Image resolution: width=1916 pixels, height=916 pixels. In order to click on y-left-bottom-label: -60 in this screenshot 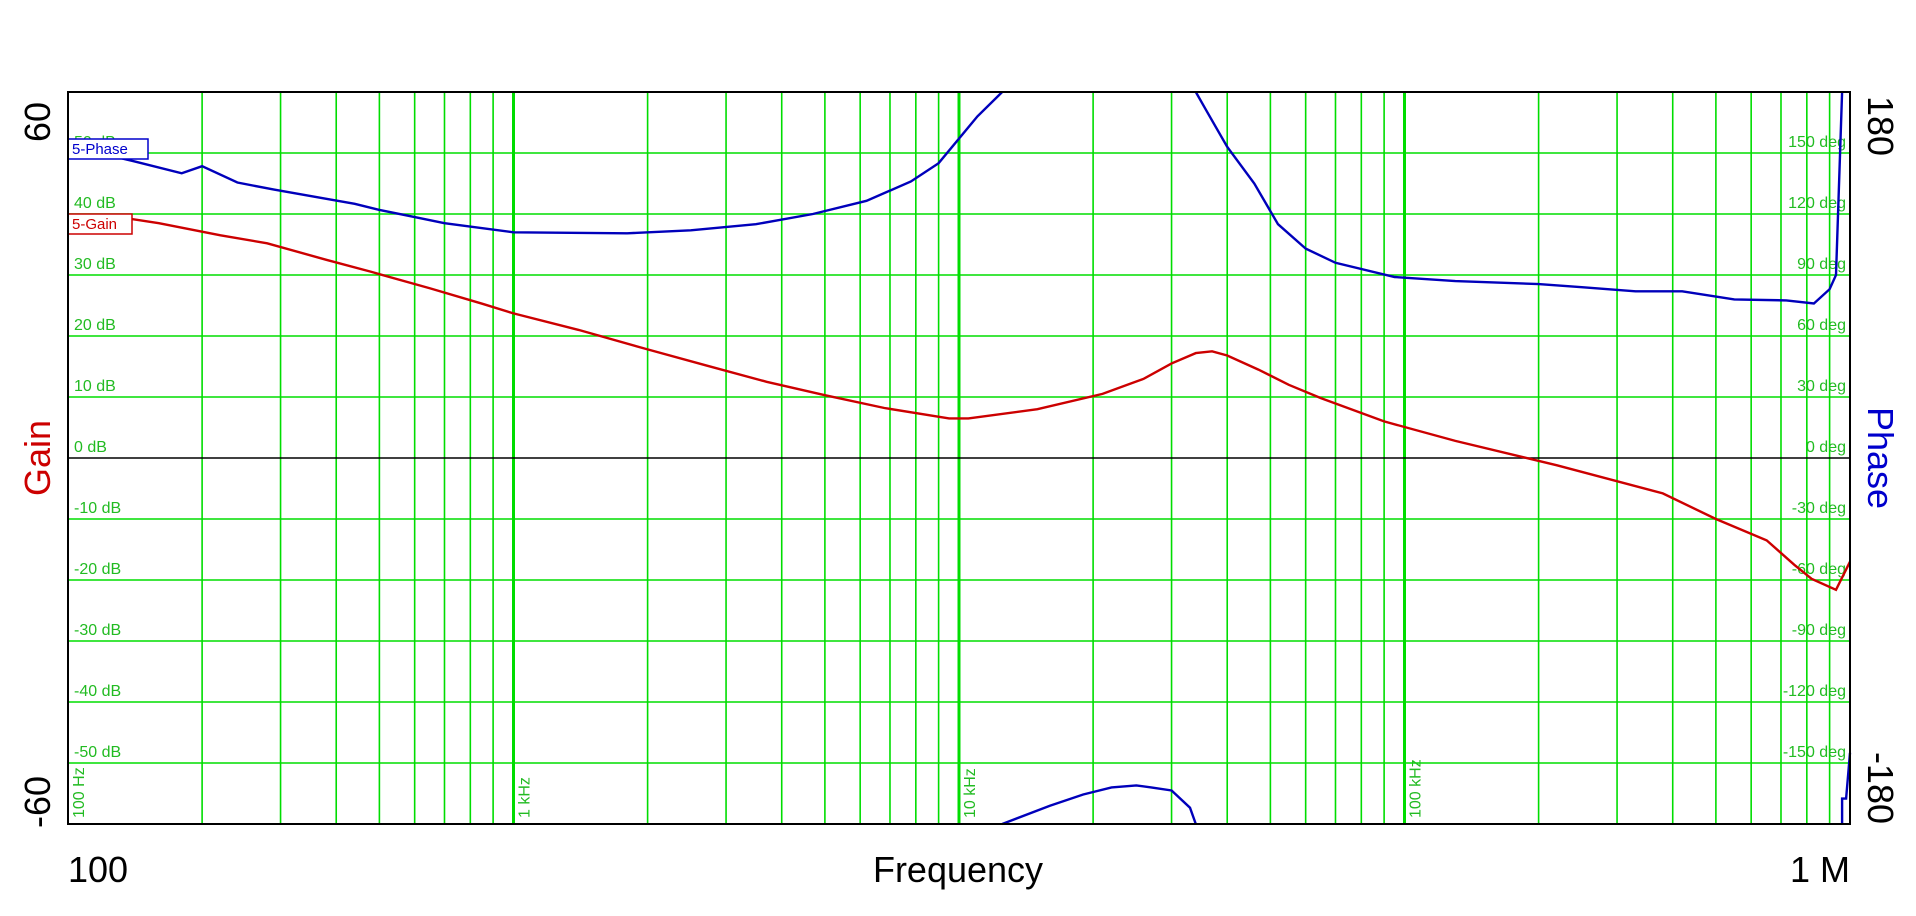, I will do `click(37, 802)`.